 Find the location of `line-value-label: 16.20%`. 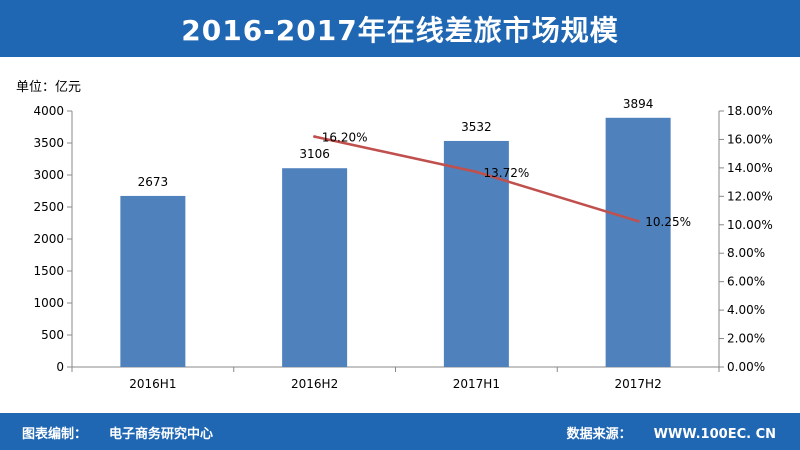

line-value-label: 16.20% is located at coordinates (345, 138).